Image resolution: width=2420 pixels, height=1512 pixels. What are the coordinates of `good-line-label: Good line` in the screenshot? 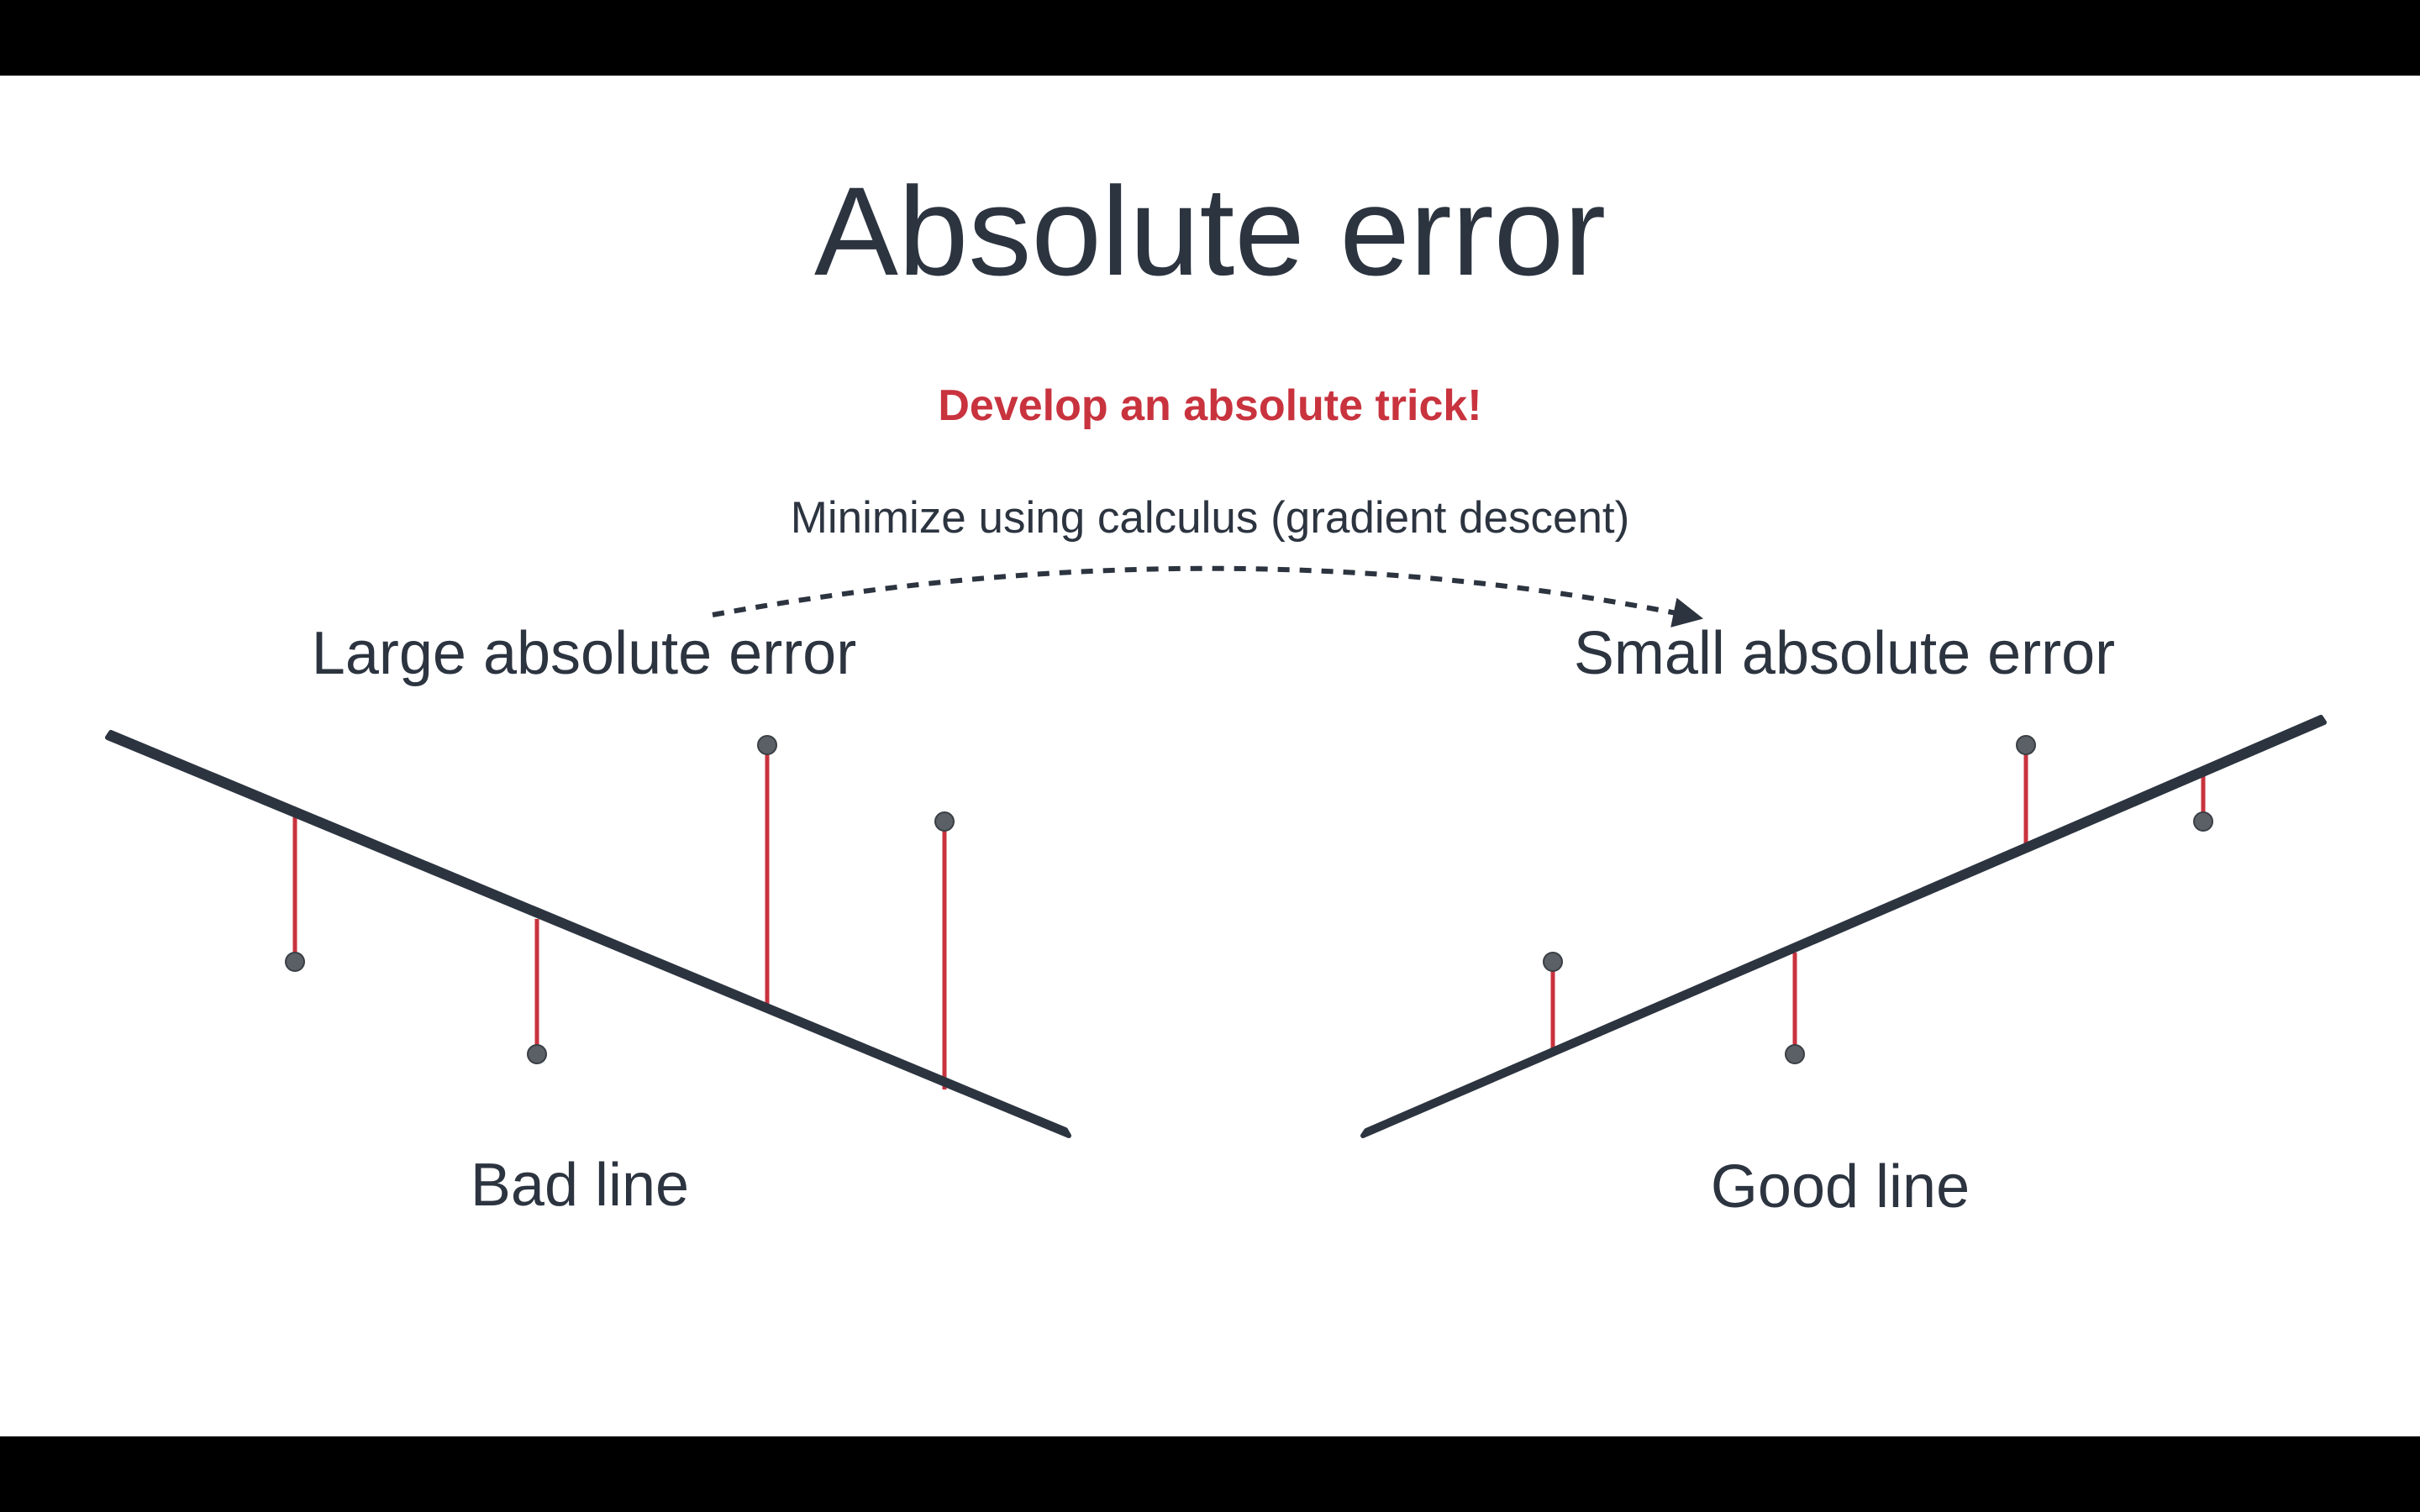 It's located at (1840, 1187).